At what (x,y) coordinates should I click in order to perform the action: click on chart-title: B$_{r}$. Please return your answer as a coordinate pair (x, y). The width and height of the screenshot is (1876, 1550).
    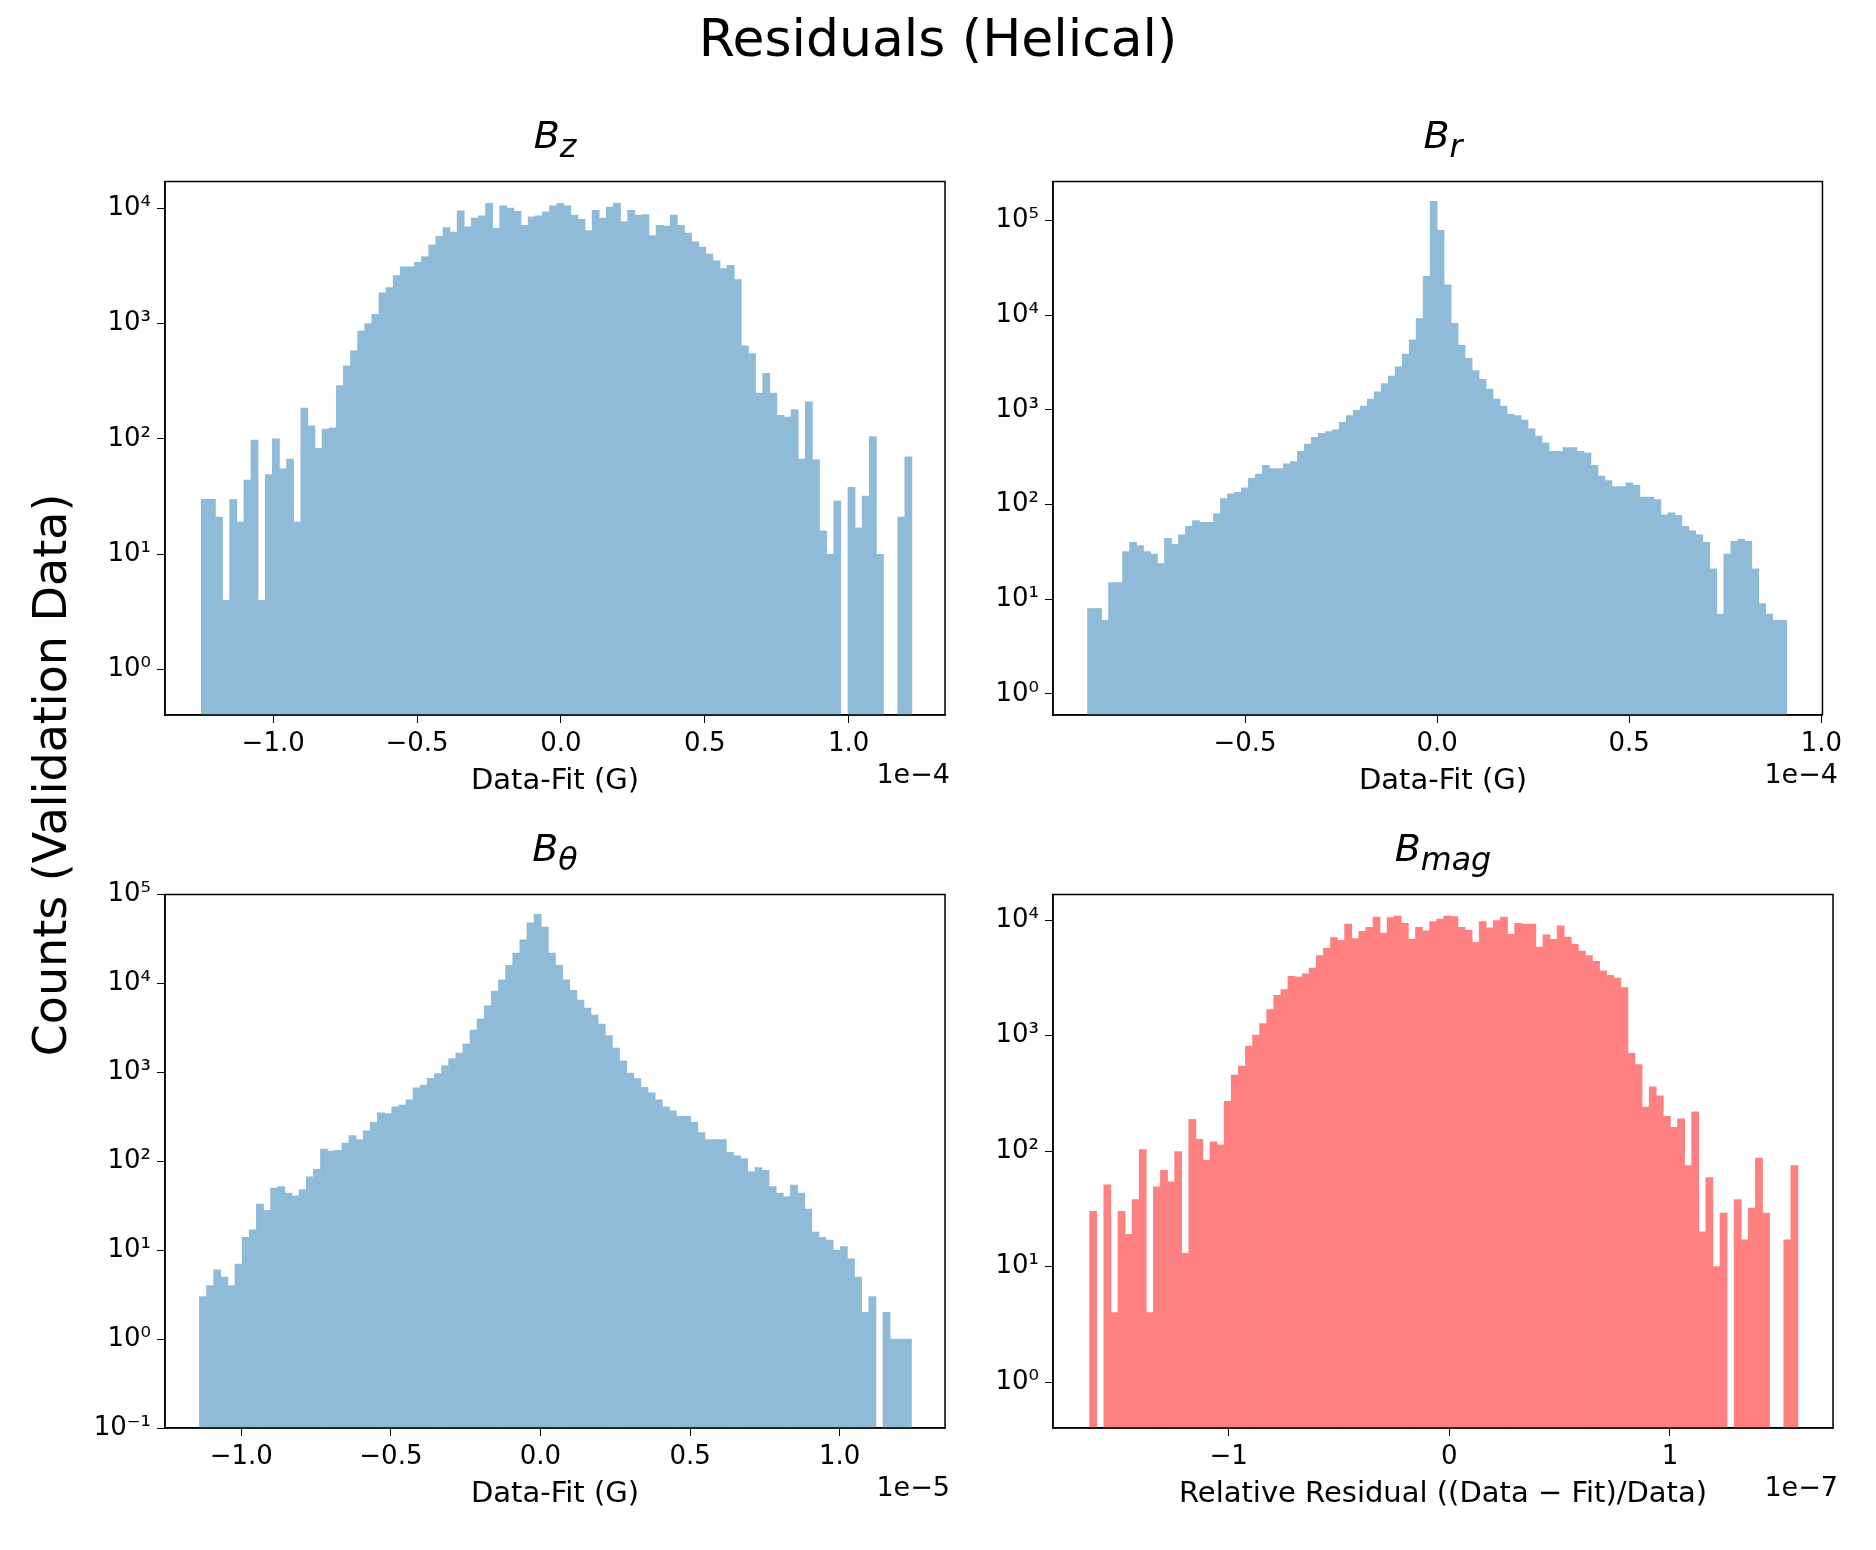
    Looking at the image, I should click on (1443, 138).